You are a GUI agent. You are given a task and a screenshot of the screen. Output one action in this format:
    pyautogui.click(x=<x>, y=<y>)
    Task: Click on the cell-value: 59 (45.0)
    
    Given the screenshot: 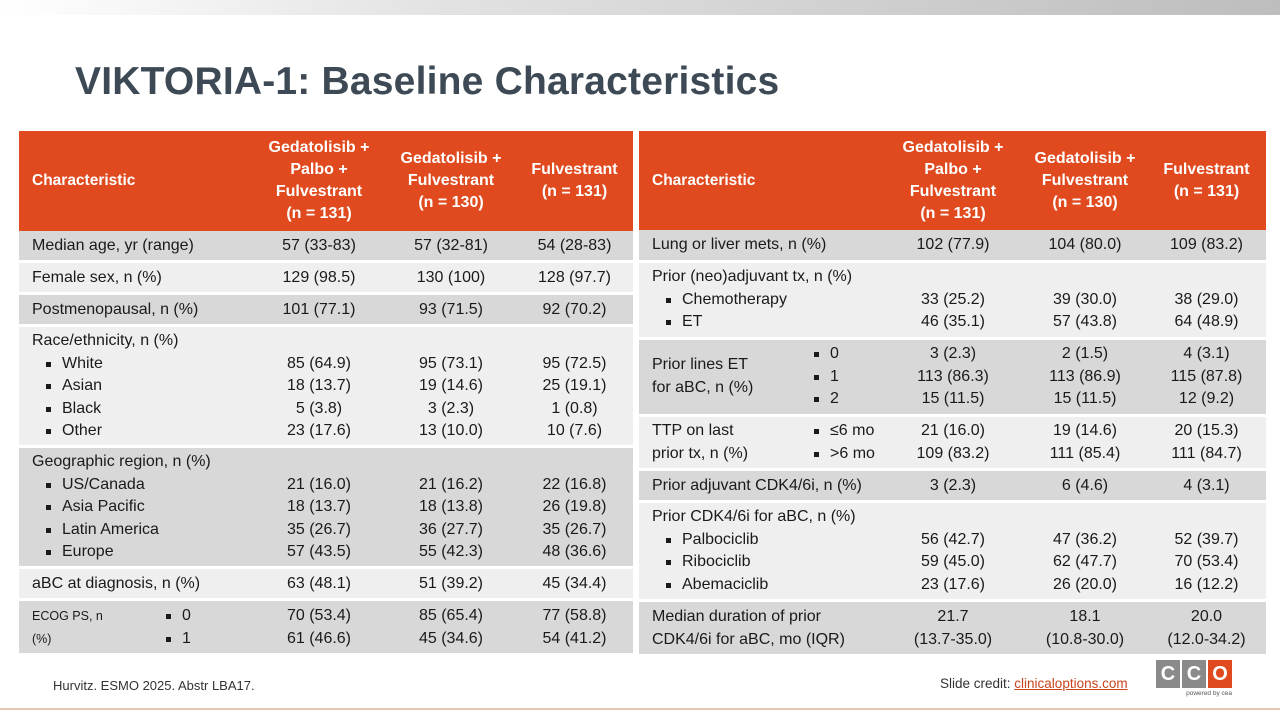 What is the action you would take?
    pyautogui.click(x=953, y=561)
    